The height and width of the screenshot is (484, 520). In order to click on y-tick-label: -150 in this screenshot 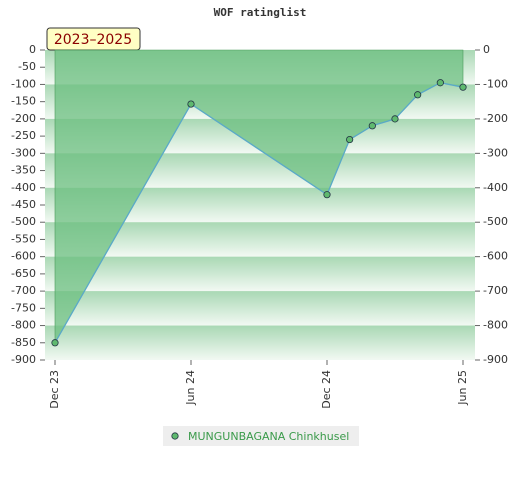, I will do `click(23, 101)`.